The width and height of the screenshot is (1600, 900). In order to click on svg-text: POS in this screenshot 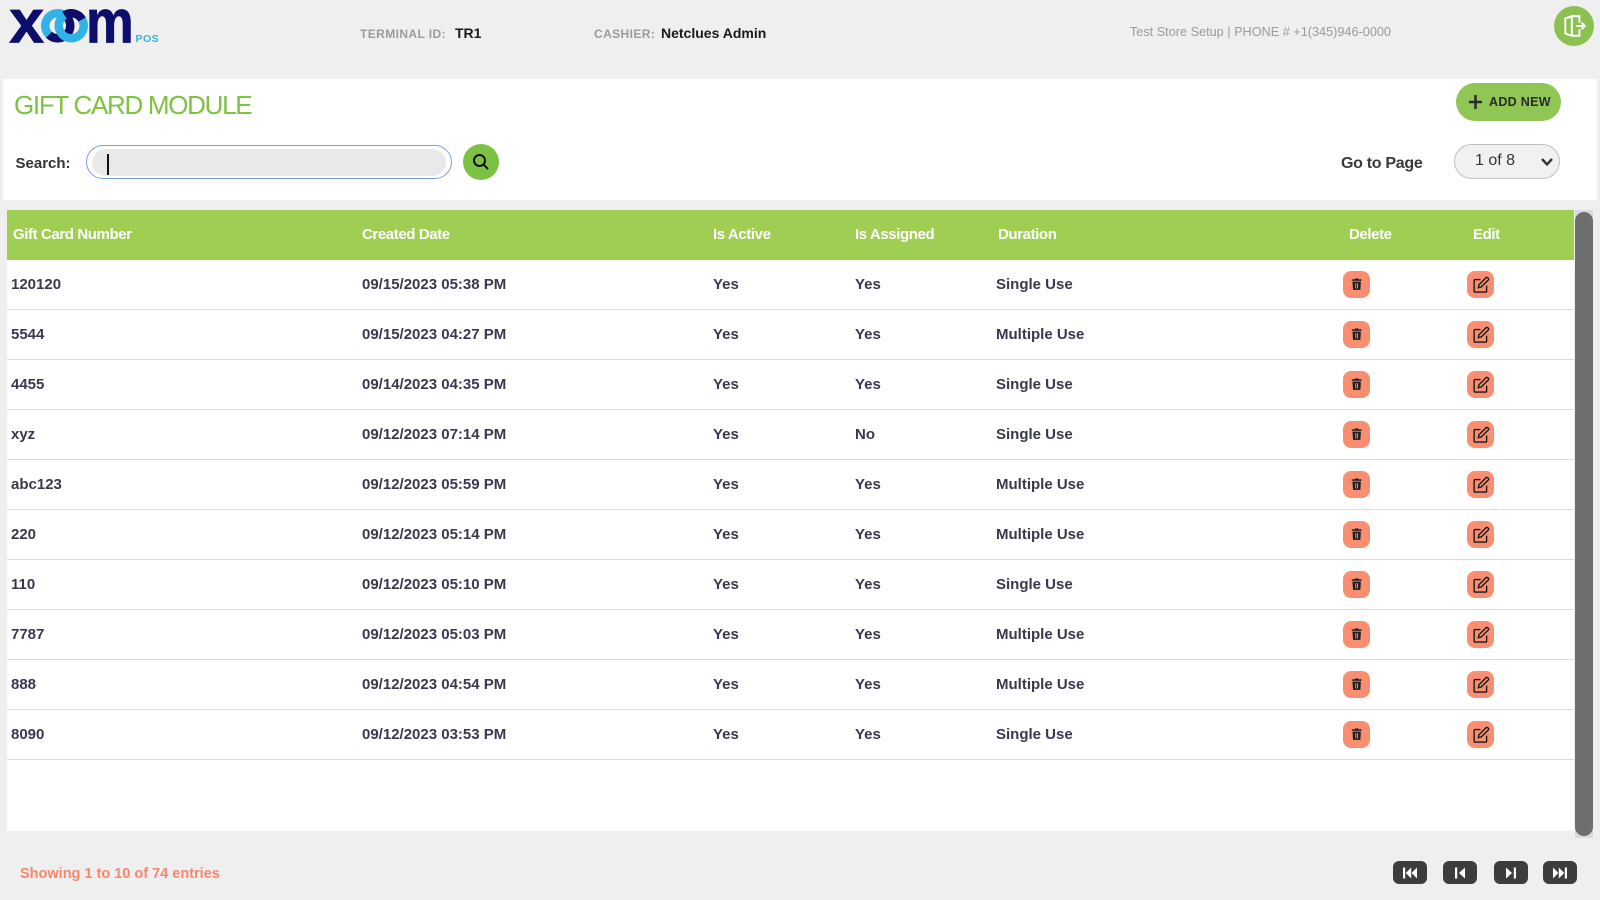, I will do `click(148, 39)`.